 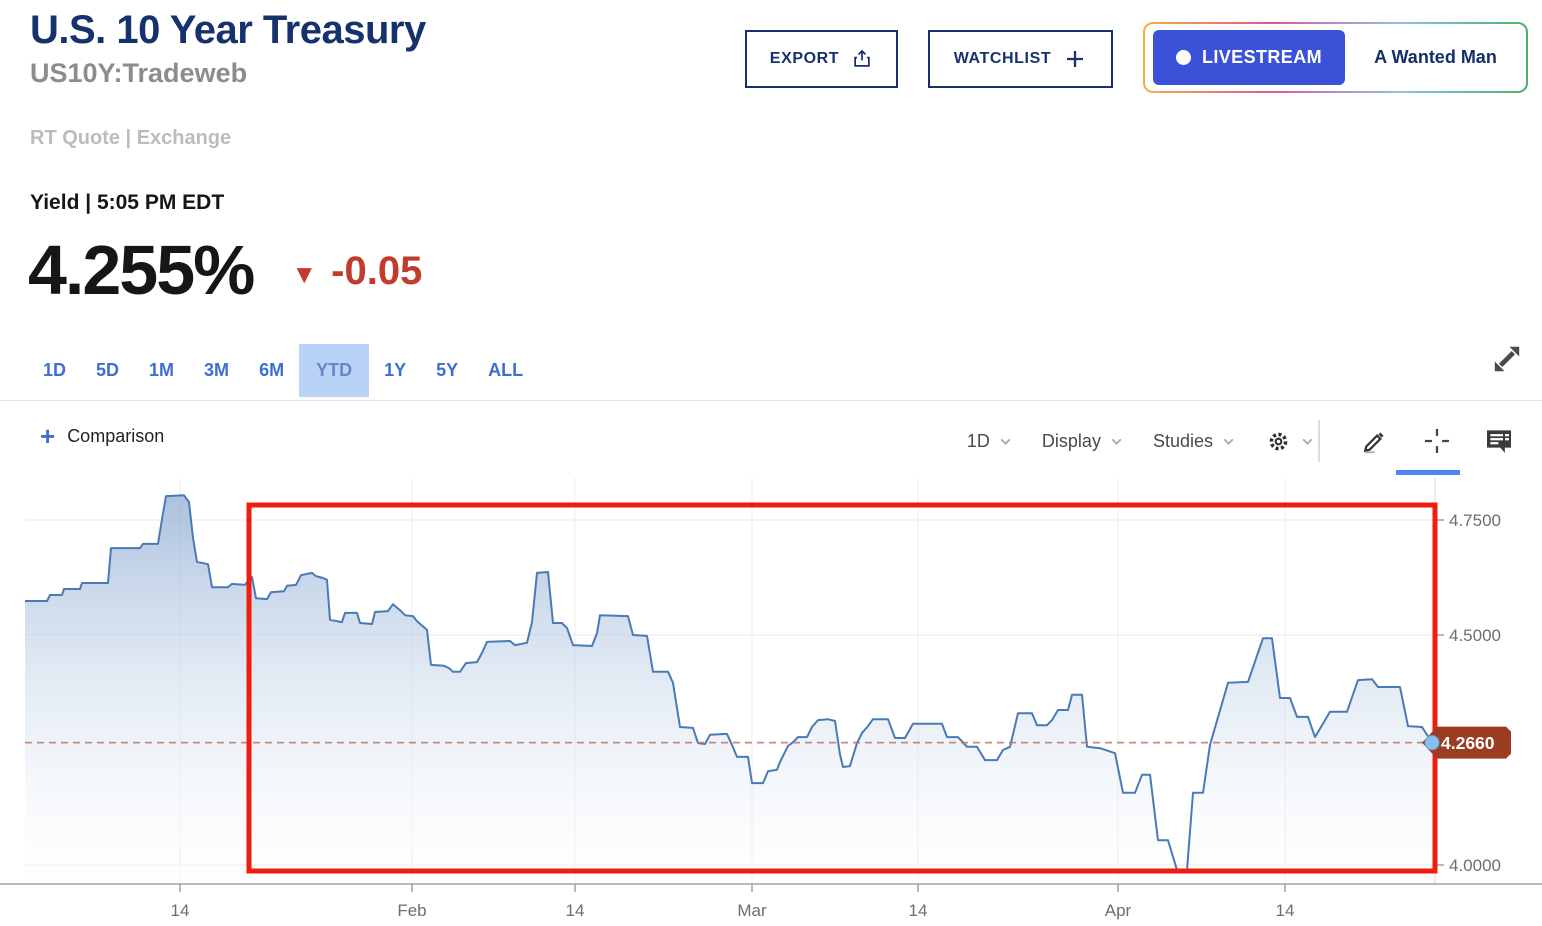 I want to click on export-label: EXPORT, so click(x=804, y=58).